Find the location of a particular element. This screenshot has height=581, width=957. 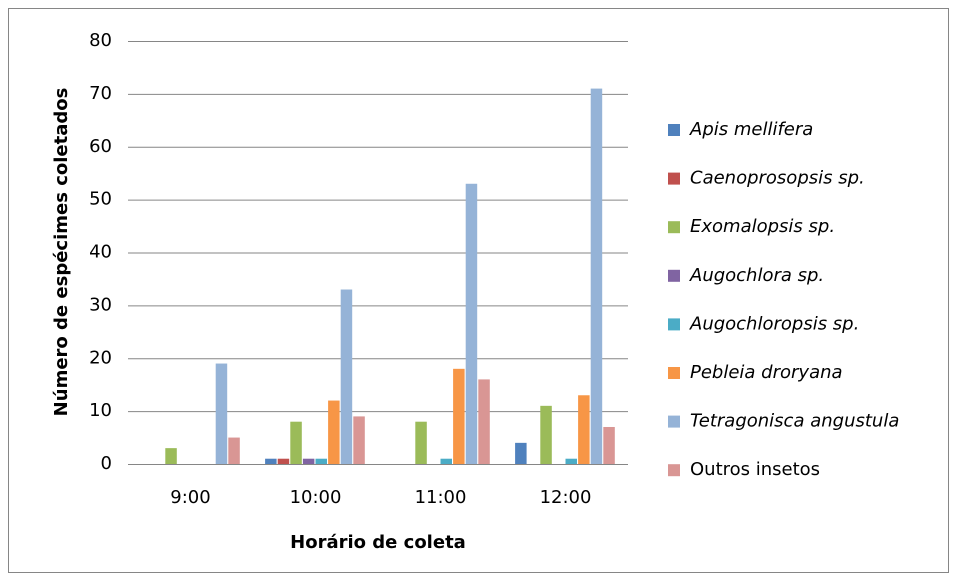

x-tick-label: 10:00 is located at coordinates (316, 497).